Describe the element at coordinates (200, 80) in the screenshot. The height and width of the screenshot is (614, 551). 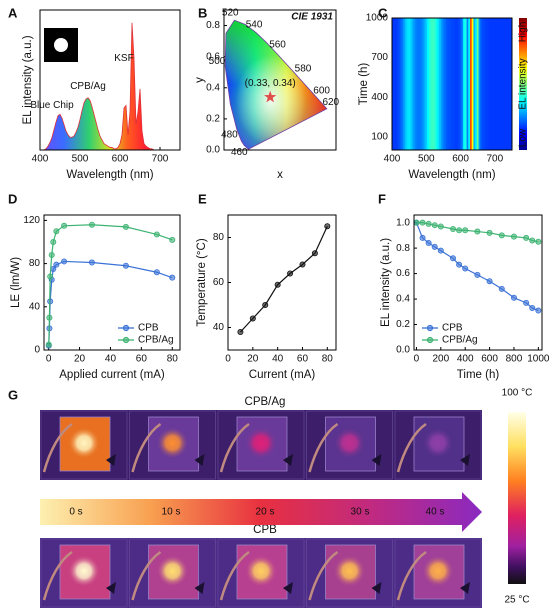
I see `y-axis-label: y` at that location.